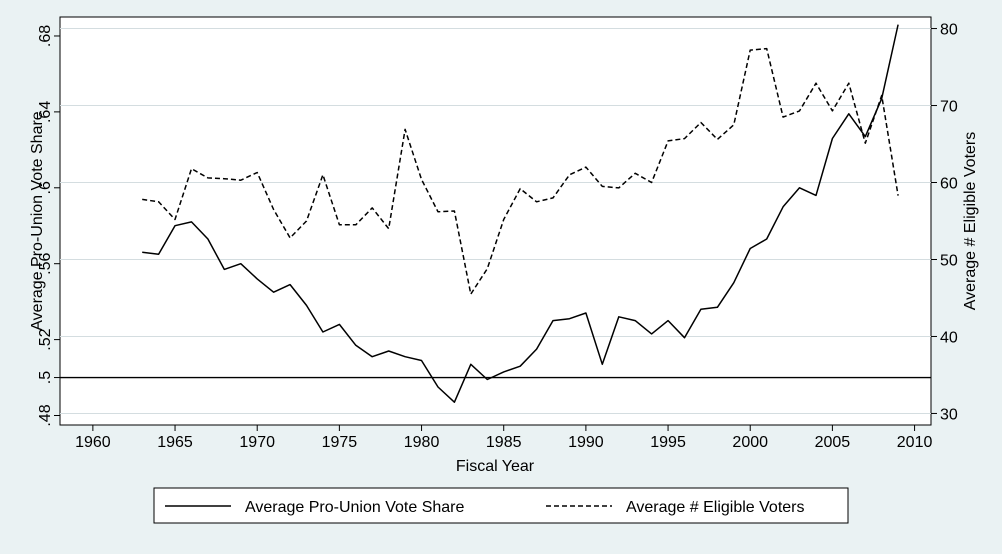 This screenshot has height=554, width=1002. What do you see at coordinates (833, 442) in the screenshot?
I see `x-tick-label: 2005` at bounding box center [833, 442].